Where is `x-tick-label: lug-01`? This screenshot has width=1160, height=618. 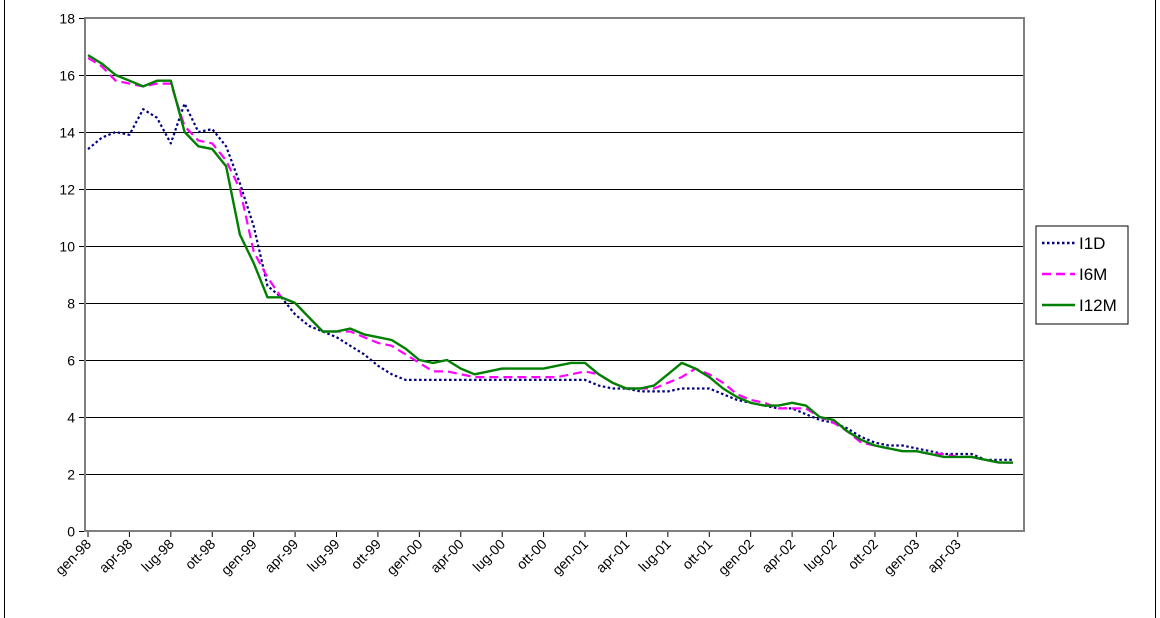
x-tick-label: lug-01 is located at coordinates (654, 555).